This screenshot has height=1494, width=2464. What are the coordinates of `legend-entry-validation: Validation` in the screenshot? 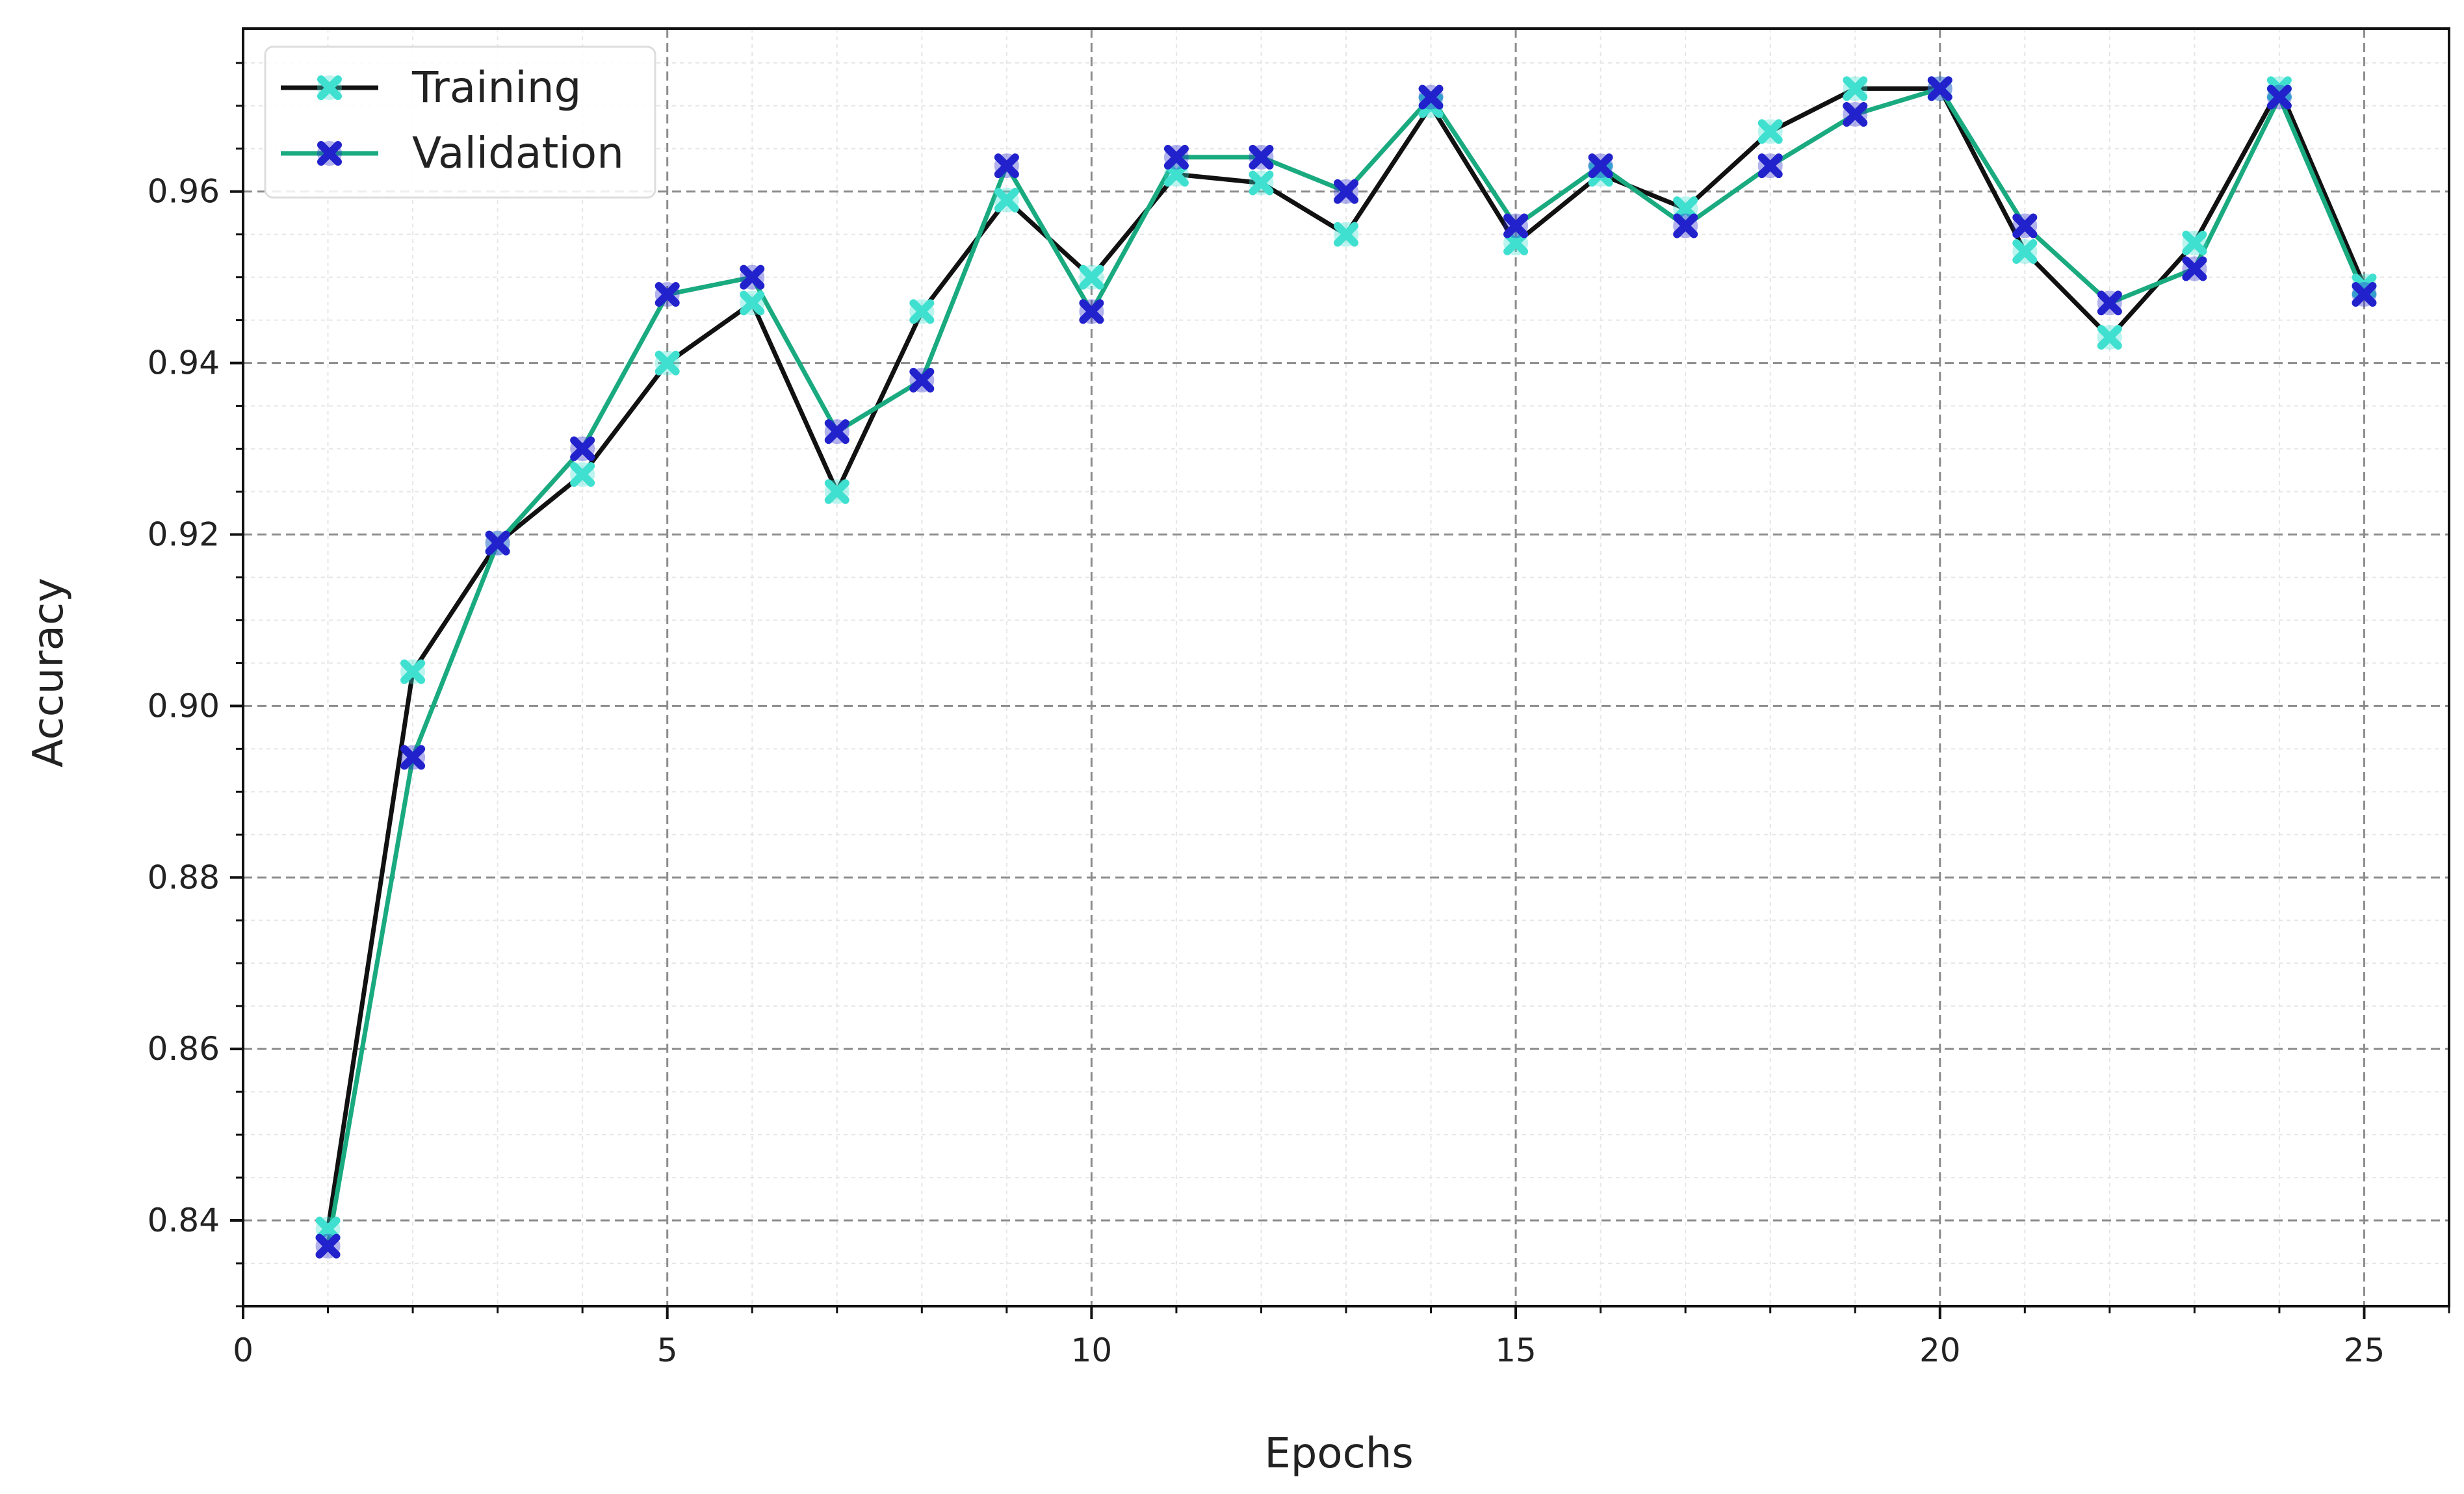 It's located at (452, 153).